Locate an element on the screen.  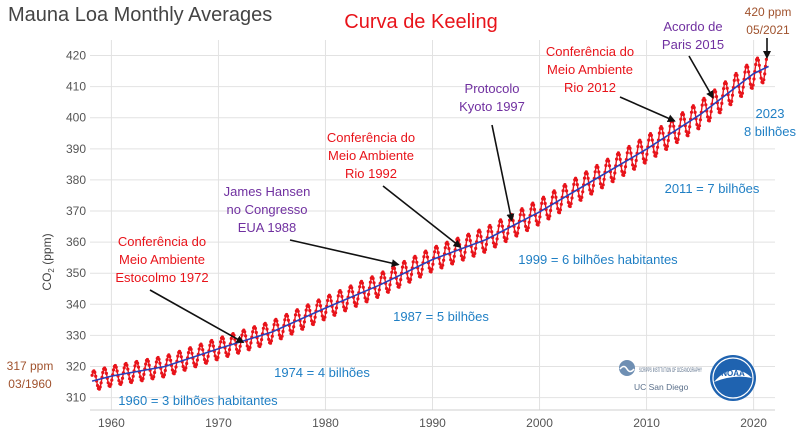
annotation-start-line: 317 ppm is located at coordinates (30, 366).